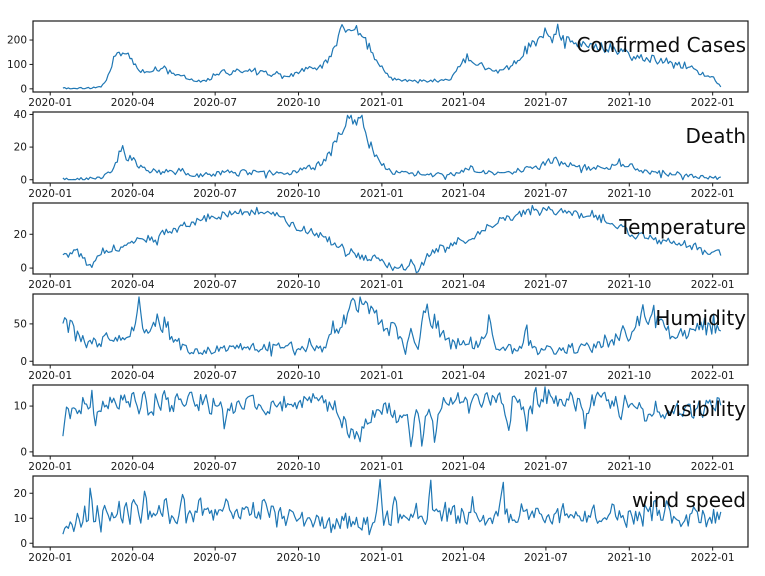 Image resolution: width=765 pixels, height=576 pixels. What do you see at coordinates (661, 45) in the screenshot?
I see `confirmed-cases-title: Confirmed Cases` at bounding box center [661, 45].